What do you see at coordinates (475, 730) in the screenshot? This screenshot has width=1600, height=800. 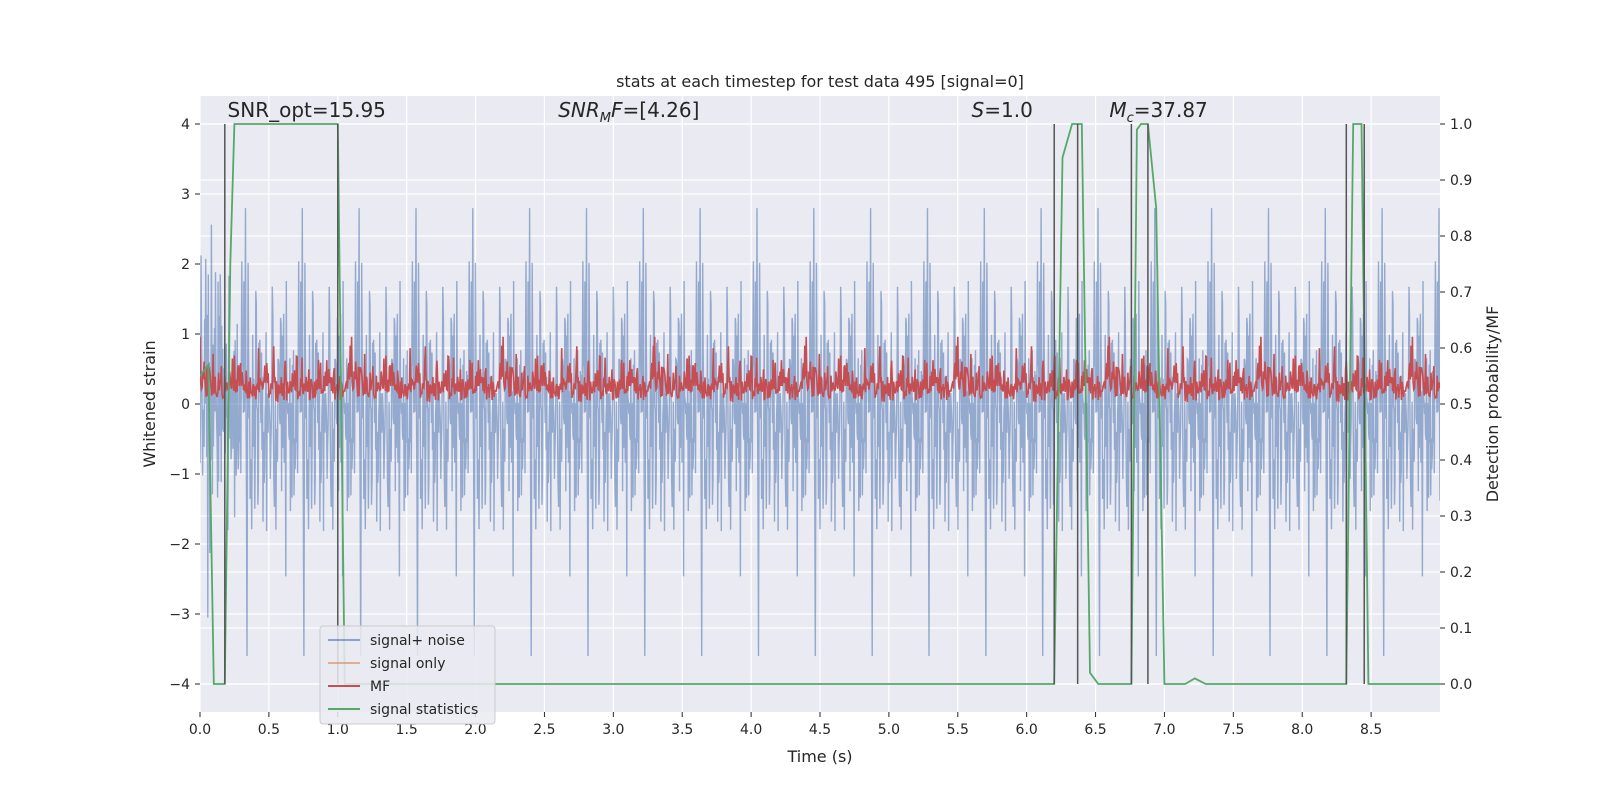 I see `x-tick-label: 2.0` at bounding box center [475, 730].